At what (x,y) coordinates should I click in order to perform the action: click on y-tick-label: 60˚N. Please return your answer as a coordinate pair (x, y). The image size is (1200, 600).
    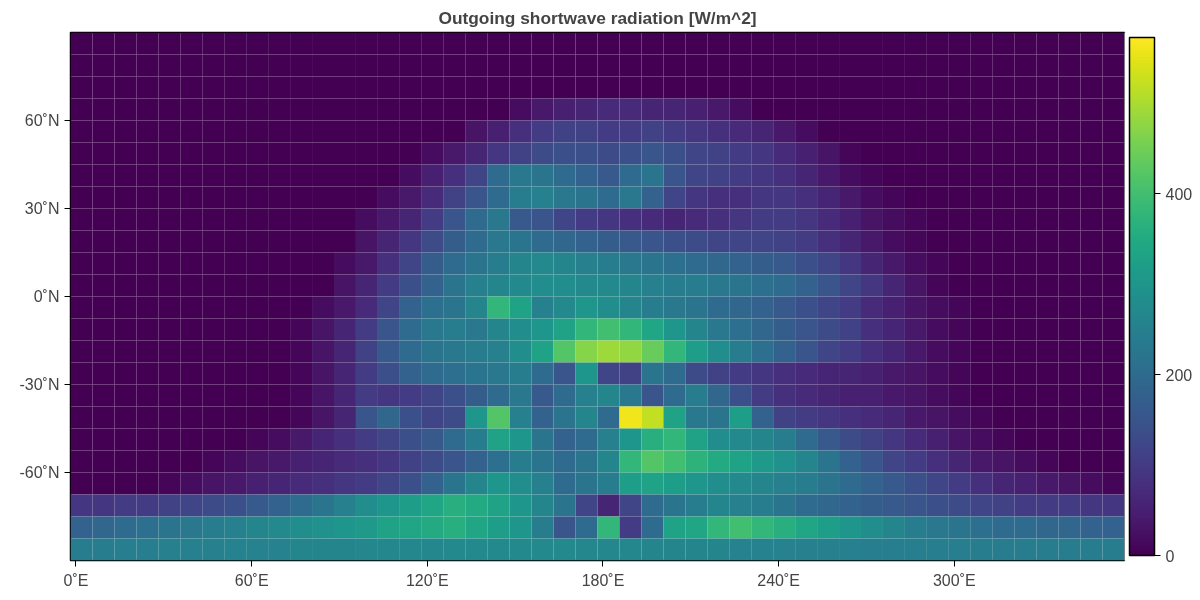
    Looking at the image, I should click on (42, 120).